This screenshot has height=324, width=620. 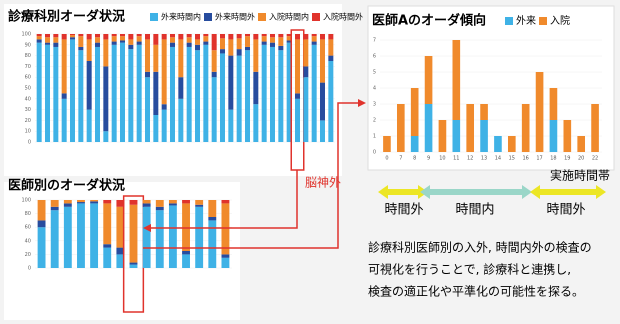 What do you see at coordinates (28, 132) in the screenshot?
I see `y-tick-label: 10` at bounding box center [28, 132].